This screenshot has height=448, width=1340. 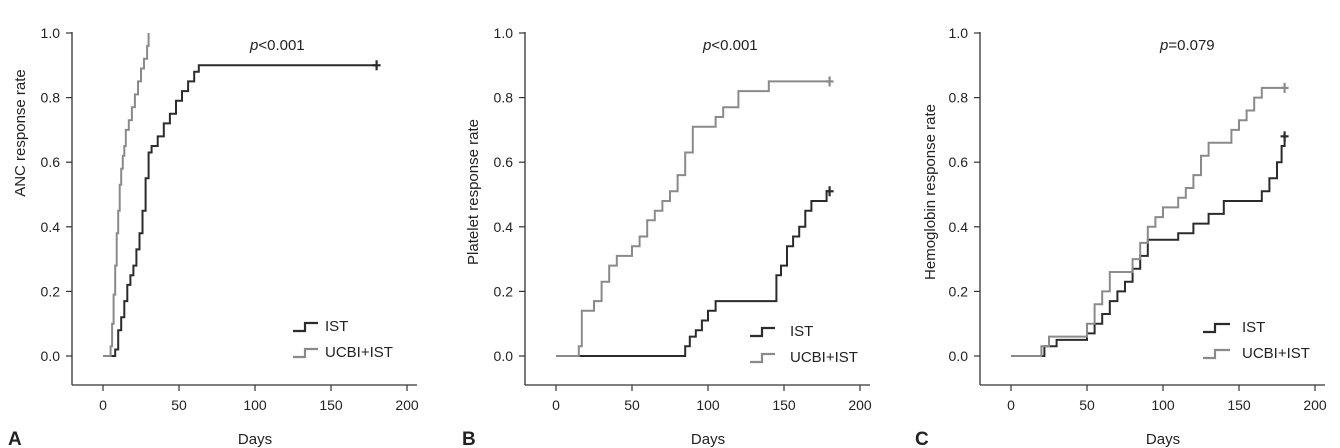 I want to click on panel-label: A, so click(x=15, y=438).